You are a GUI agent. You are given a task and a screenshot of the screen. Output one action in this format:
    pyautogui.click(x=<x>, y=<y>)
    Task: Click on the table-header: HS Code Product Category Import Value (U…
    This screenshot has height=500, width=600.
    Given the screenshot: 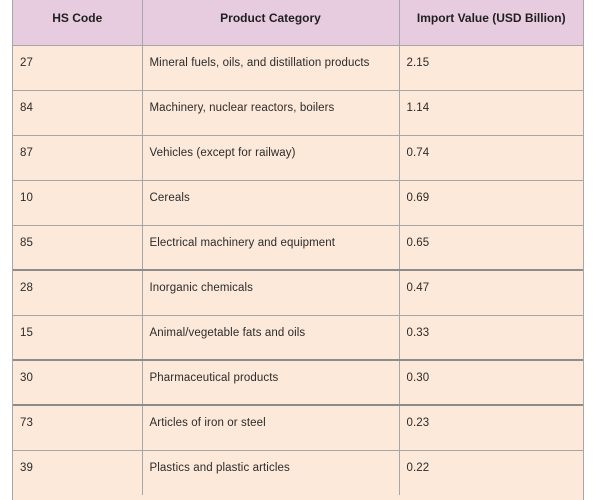 What is the action you would take?
    pyautogui.click(x=298, y=23)
    